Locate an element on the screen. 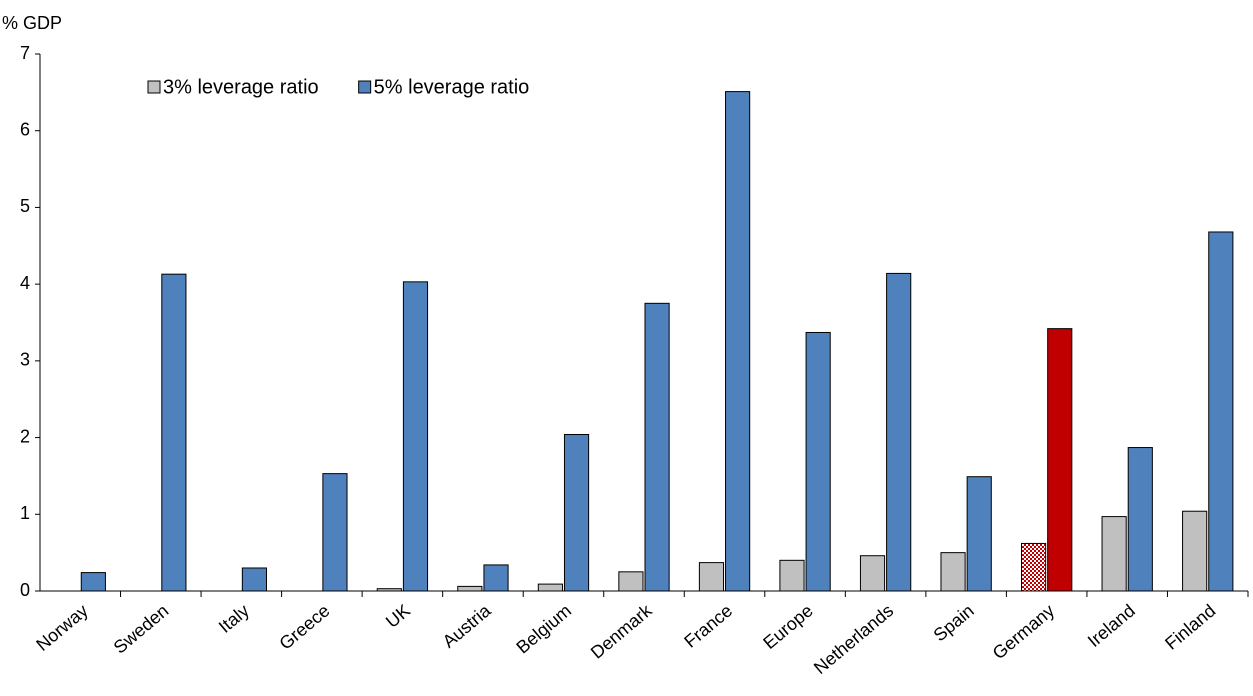 The width and height of the screenshot is (1253, 696). y-tick-label: 4 is located at coordinates (25, 283).